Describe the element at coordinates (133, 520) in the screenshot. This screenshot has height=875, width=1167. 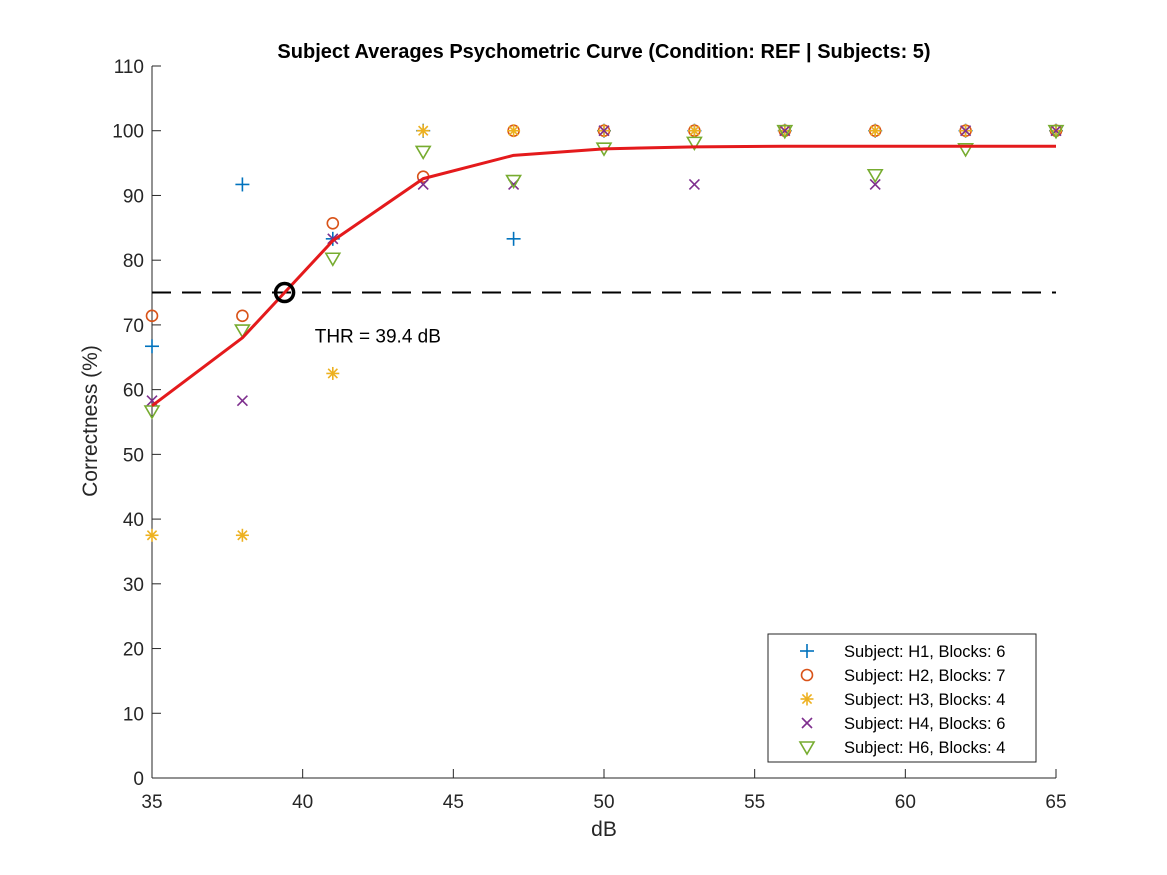
I see `y-tick-label: 40` at that location.